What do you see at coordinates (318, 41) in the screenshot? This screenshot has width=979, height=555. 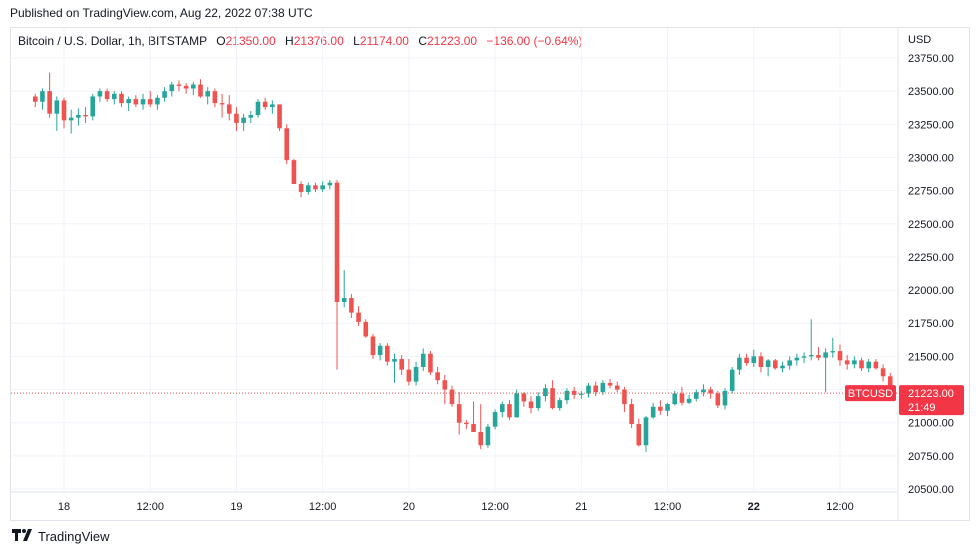 I see `high-value: 21376.00` at bounding box center [318, 41].